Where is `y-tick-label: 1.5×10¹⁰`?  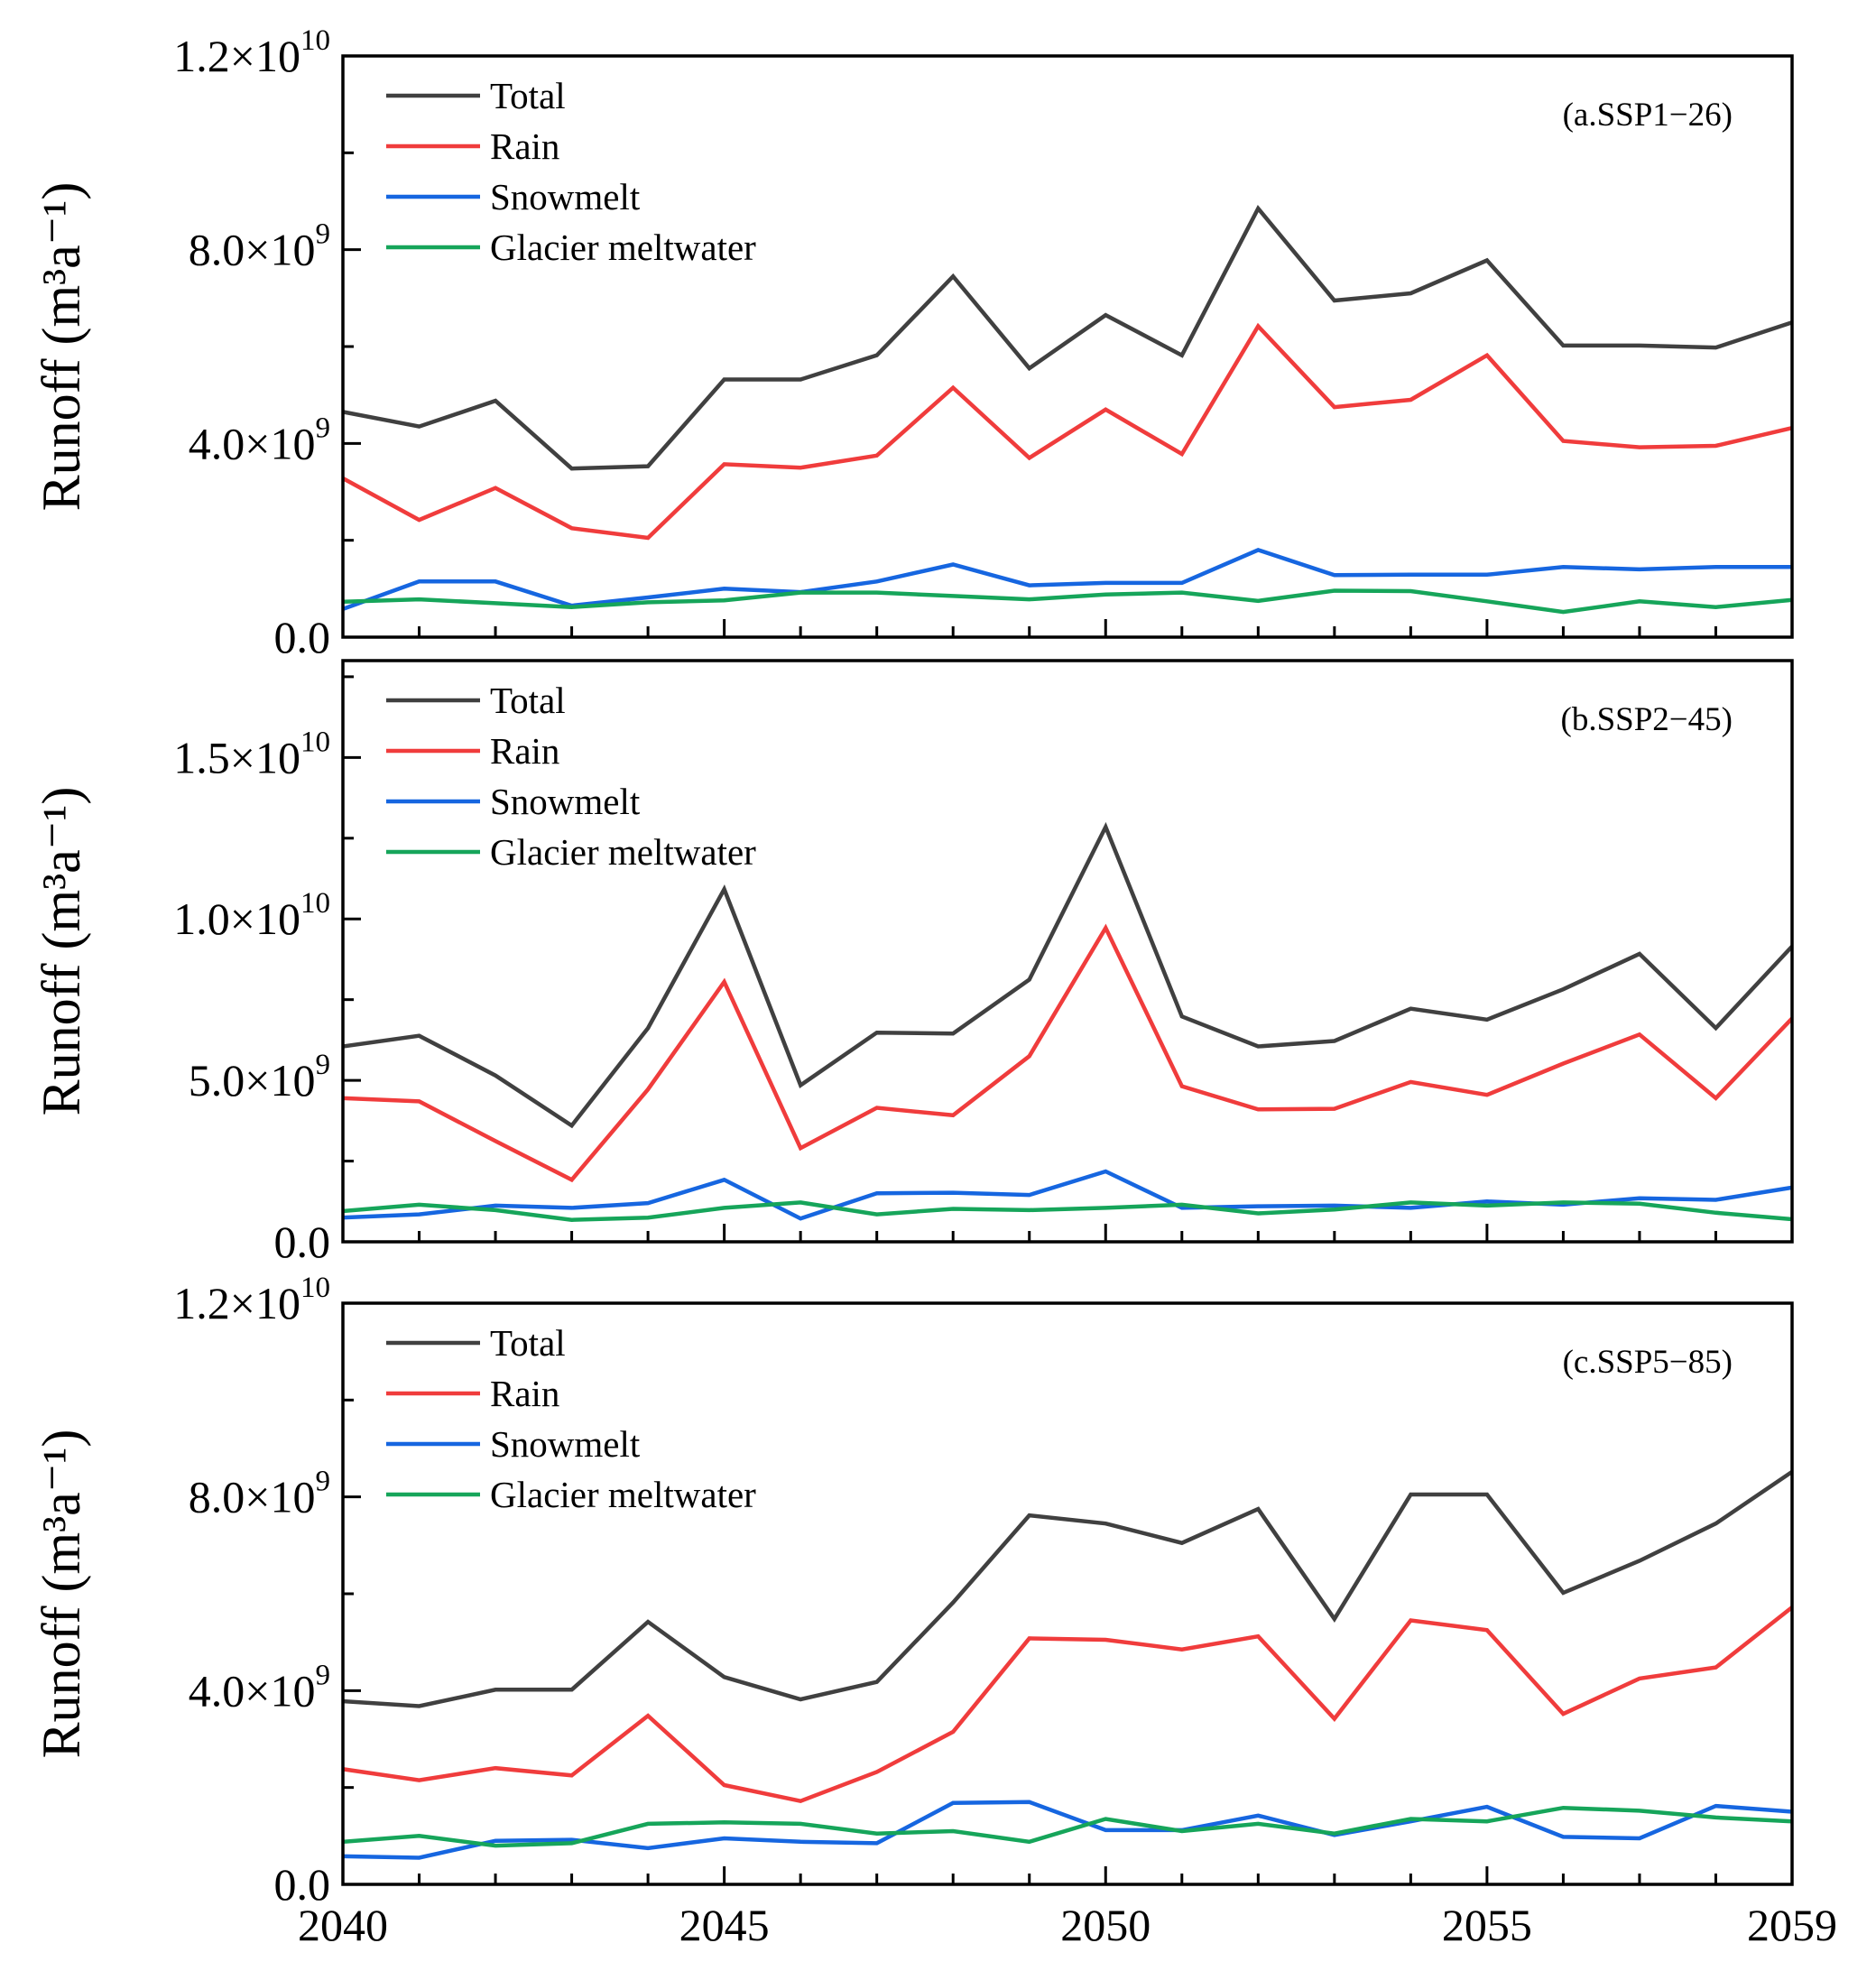 y-tick-label: 1.5×10¹⁰ is located at coordinates (251, 754).